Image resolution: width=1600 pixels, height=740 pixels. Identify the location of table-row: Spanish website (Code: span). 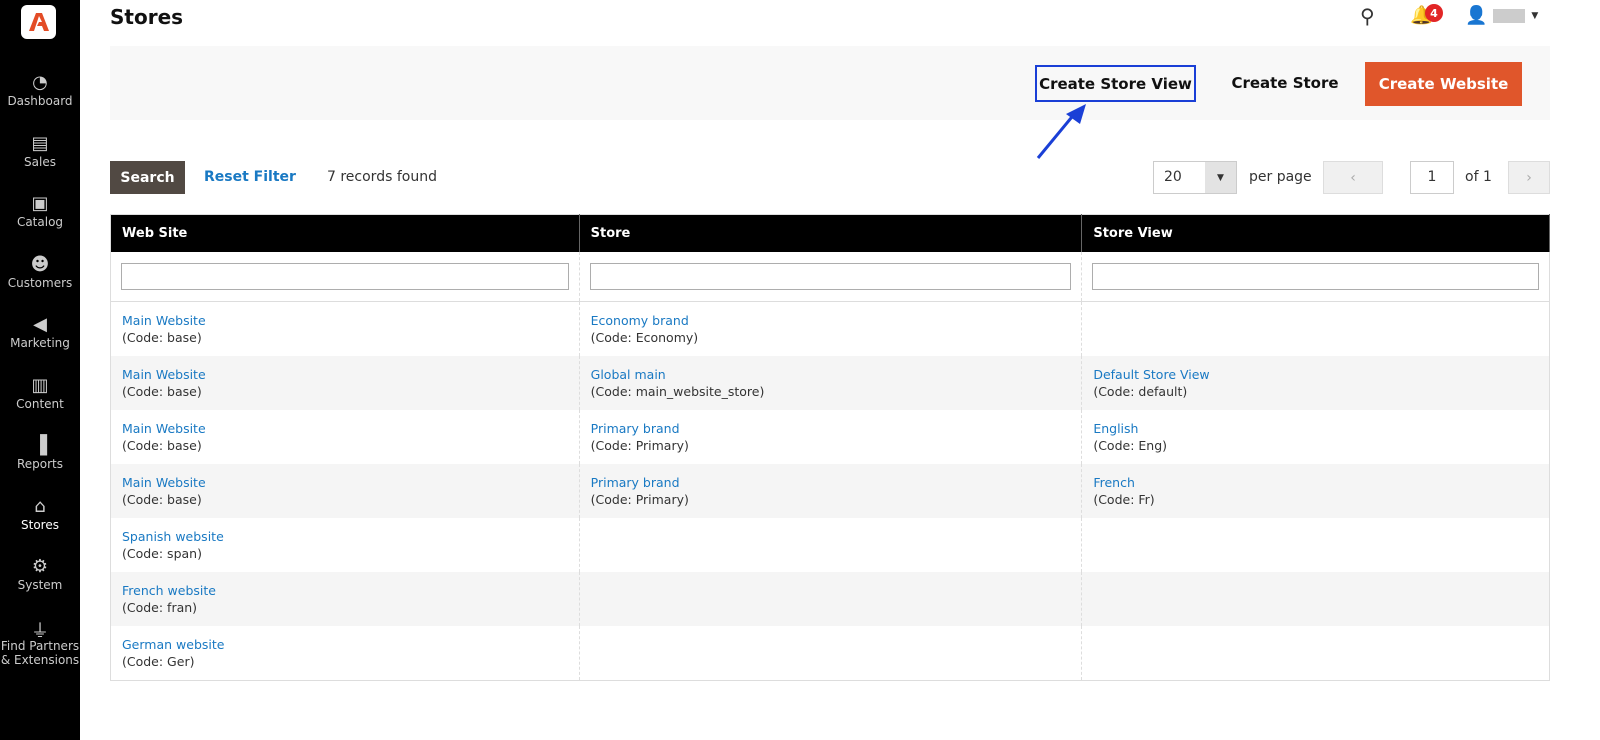
(830, 544).